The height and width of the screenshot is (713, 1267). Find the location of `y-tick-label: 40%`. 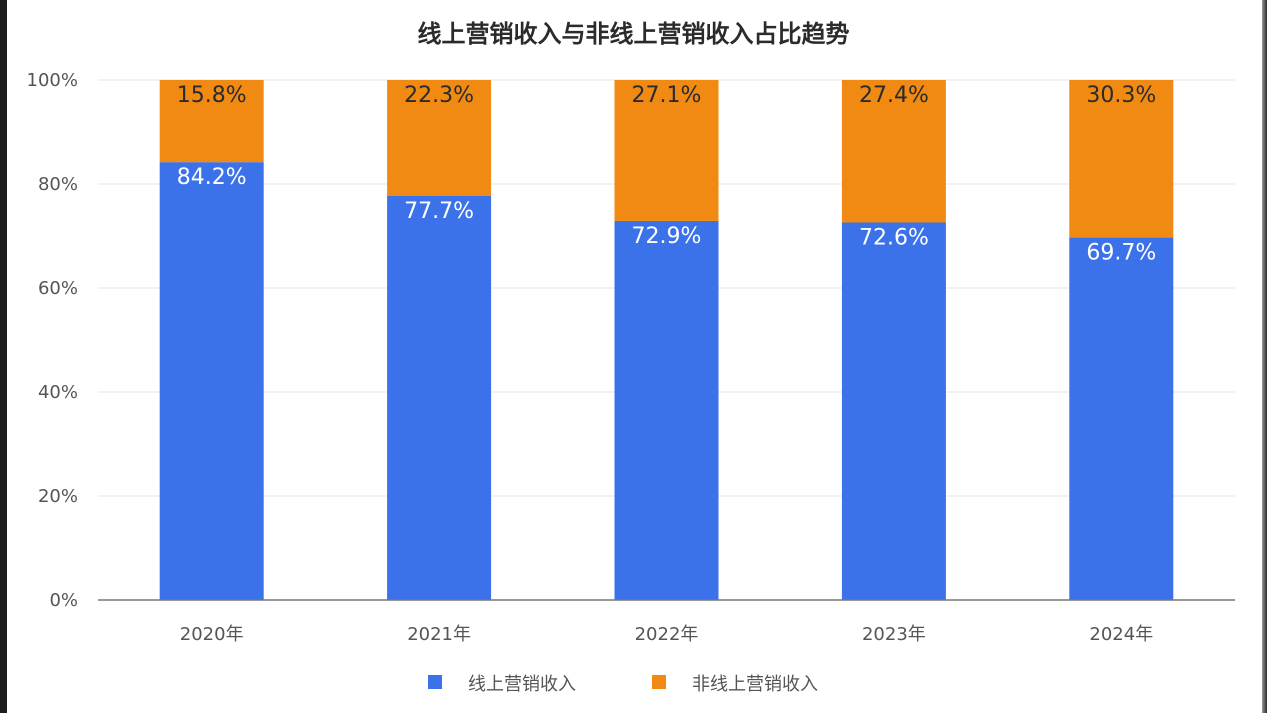

y-tick-label: 40% is located at coordinates (58, 392).